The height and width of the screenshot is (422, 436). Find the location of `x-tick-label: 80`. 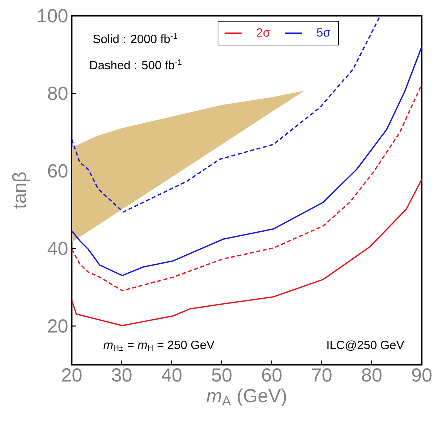

x-tick-label: 80 is located at coordinates (372, 375).